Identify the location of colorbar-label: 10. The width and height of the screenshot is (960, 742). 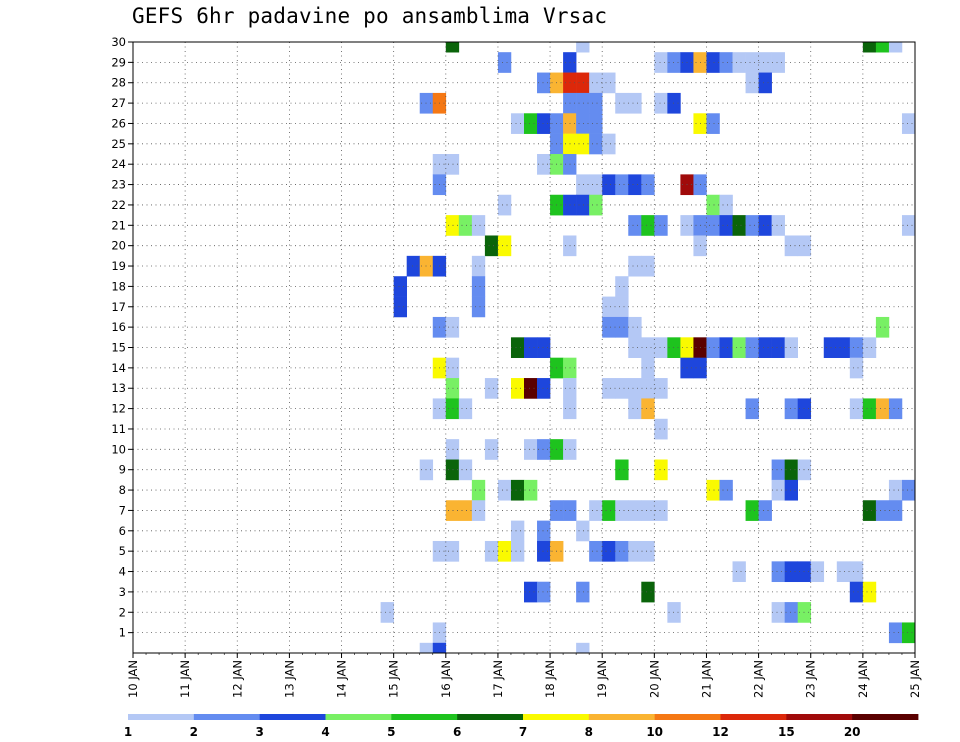
(654, 732).